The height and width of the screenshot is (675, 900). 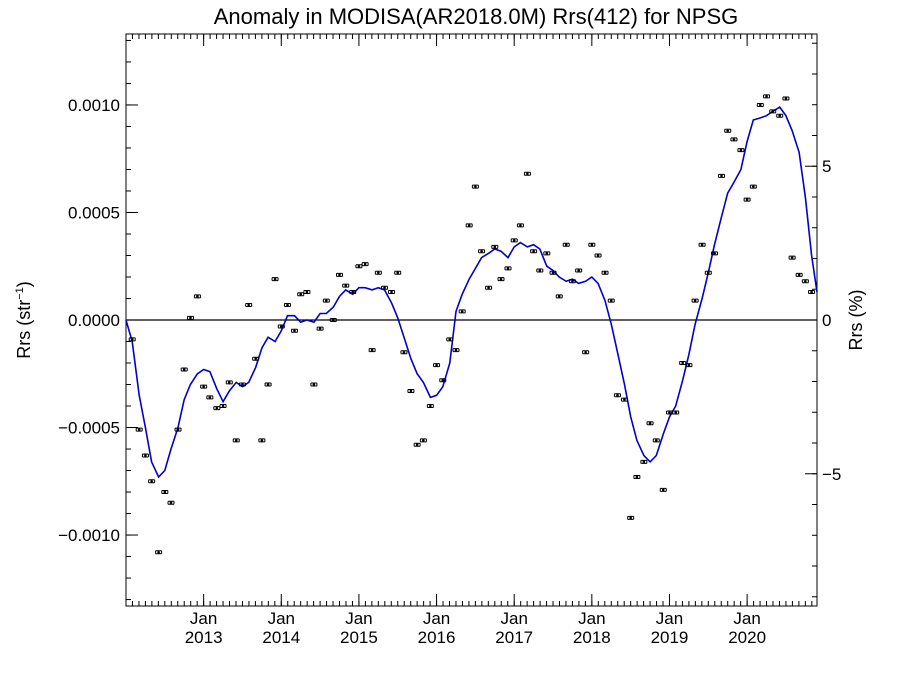 What do you see at coordinates (856, 320) in the screenshot?
I see `y2-axis-label: Rrs (%)` at bounding box center [856, 320].